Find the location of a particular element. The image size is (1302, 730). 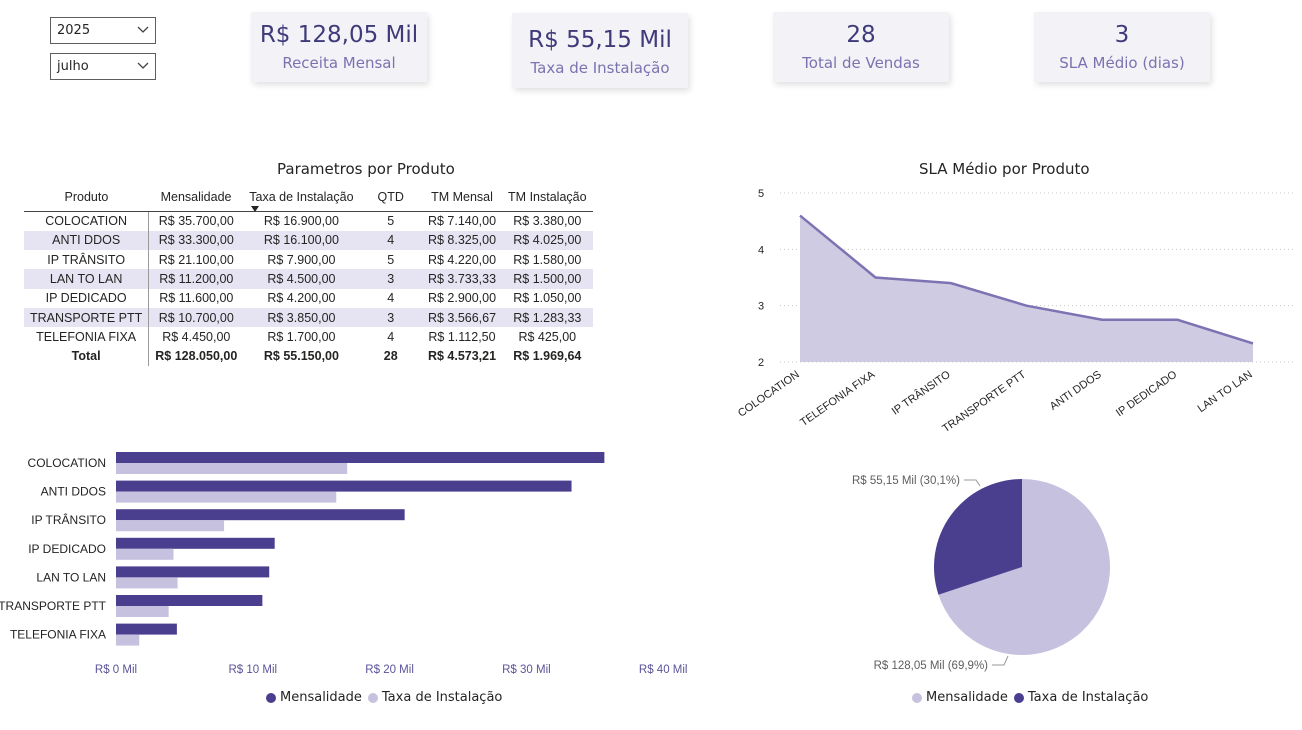

kpi-card-taxa: R$ 55,15 Mil Taxa de Instalação is located at coordinates (600, 50).